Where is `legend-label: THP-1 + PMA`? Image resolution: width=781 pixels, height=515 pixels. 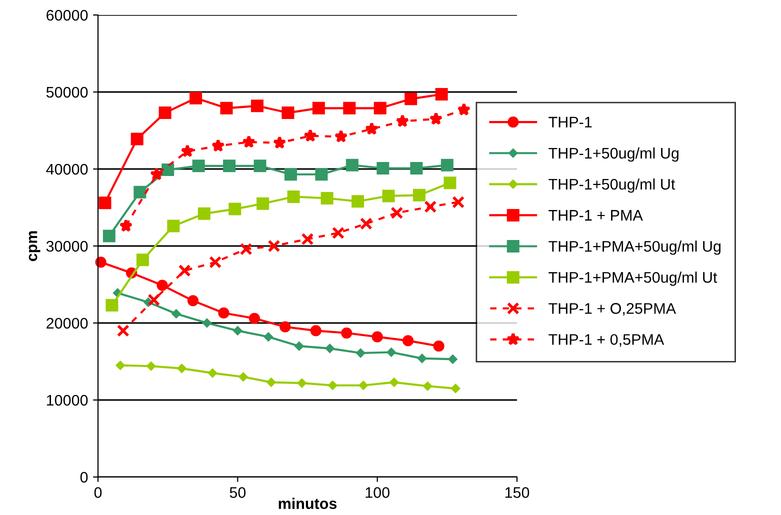
legend-label: THP-1 + PMA is located at coordinates (595, 215).